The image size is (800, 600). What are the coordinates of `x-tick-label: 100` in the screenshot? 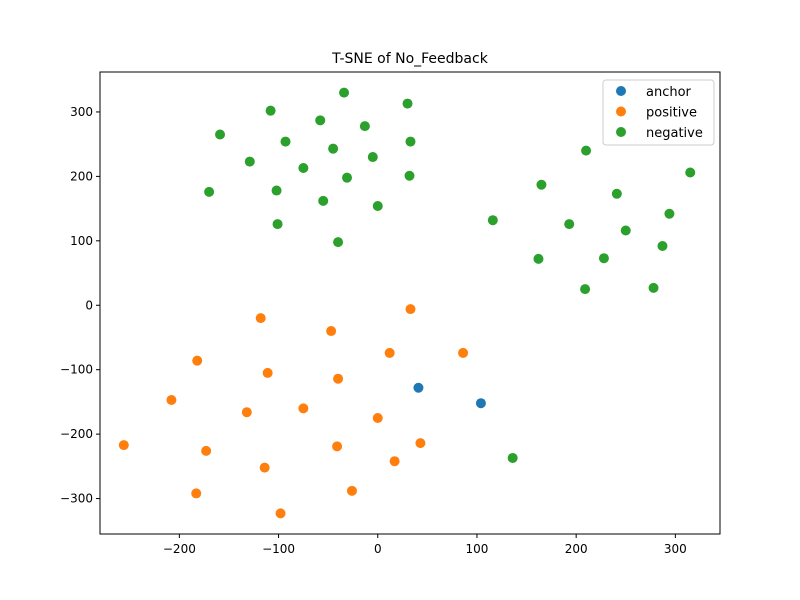 It's located at (477, 549).